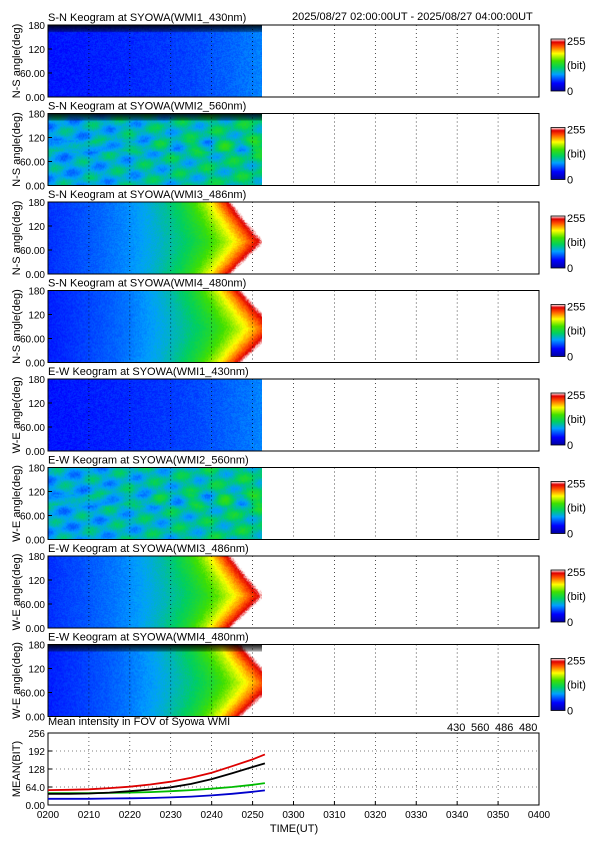 This screenshot has width=595, height=842. I want to click on chart-x-tick-label: 0320, so click(375, 815).